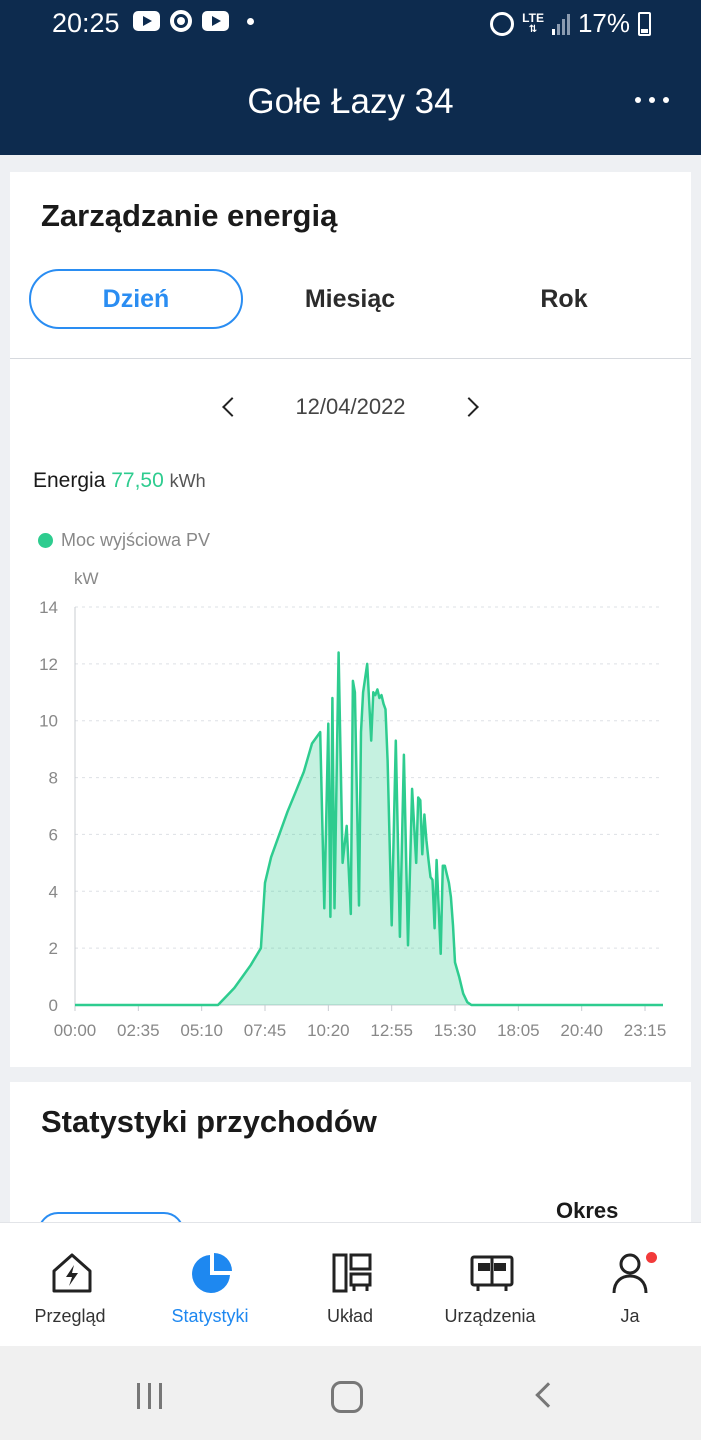 This screenshot has width=701, height=1440. I want to click on y-tick-label: 2, so click(53, 948).